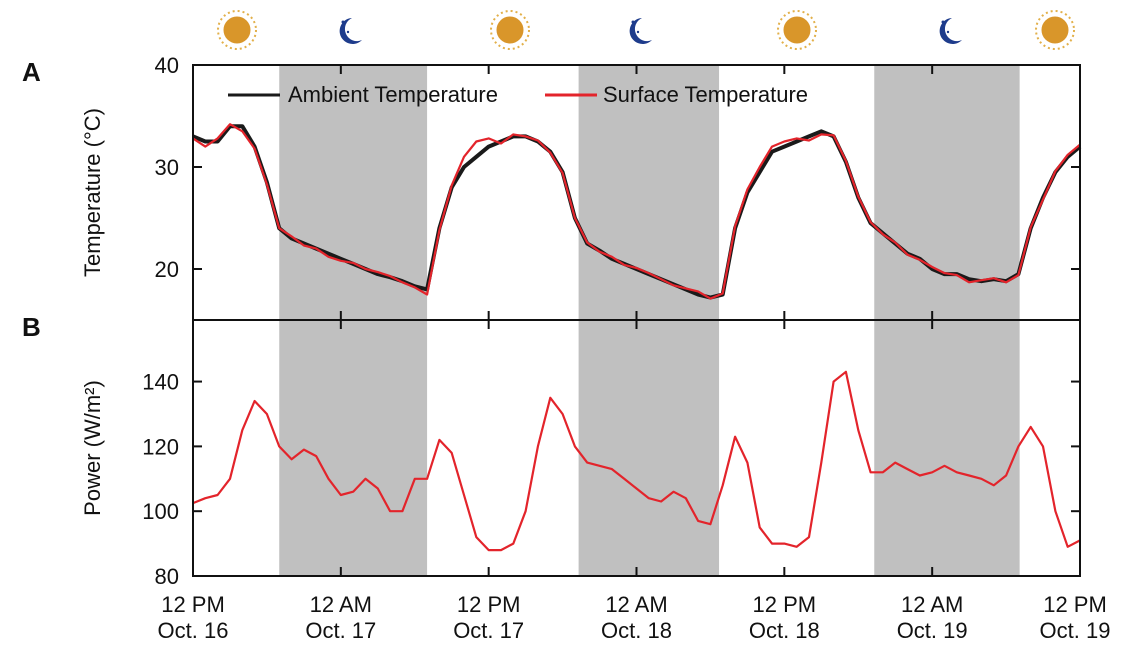 This screenshot has width=1135, height=659. What do you see at coordinates (393, 94) in the screenshot?
I see `legend-label: Ambient Temperature` at bounding box center [393, 94].